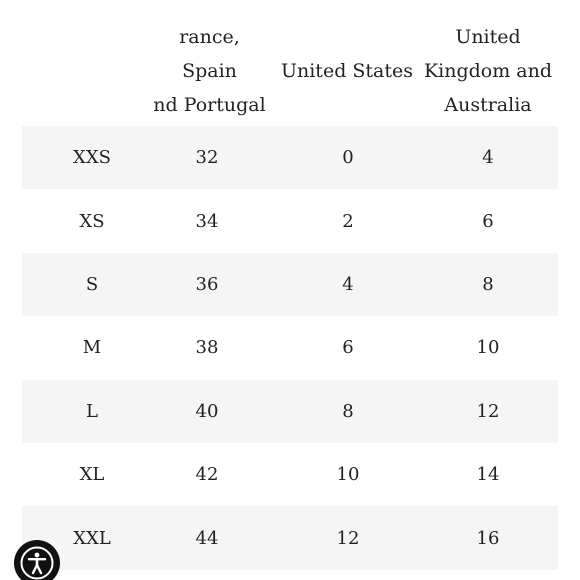 Image resolution: width=580 pixels, height=580 pixels. Describe the element at coordinates (348, 348) in the screenshot. I see `us-size-cell: 6` at that location.